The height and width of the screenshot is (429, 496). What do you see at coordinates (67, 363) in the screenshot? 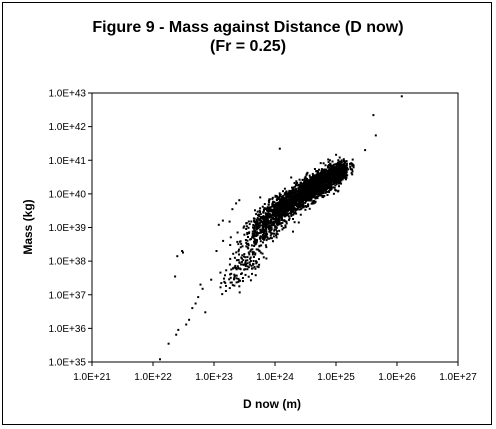
I see `y-tick-label: 1.0E+35` at bounding box center [67, 363].